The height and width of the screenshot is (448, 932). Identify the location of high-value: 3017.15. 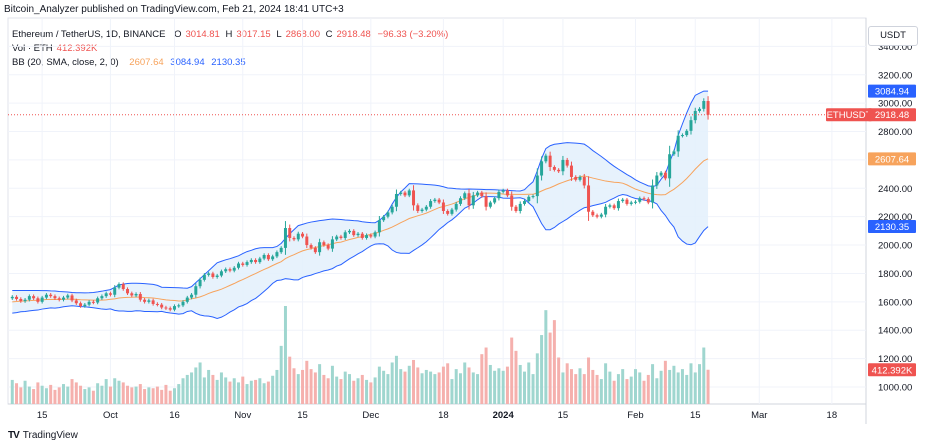
(253, 34).